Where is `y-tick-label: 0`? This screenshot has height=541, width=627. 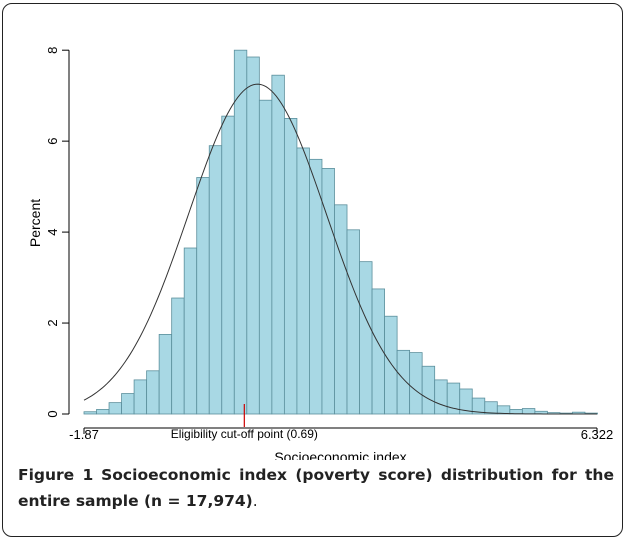 y-tick-label: 0 is located at coordinates (52, 413).